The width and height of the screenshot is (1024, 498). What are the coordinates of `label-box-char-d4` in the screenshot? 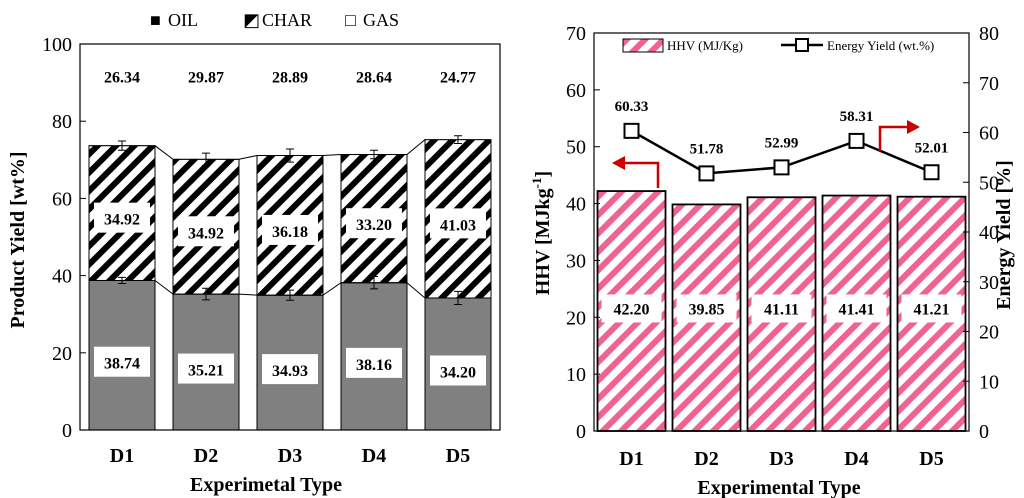 It's located at (374, 223).